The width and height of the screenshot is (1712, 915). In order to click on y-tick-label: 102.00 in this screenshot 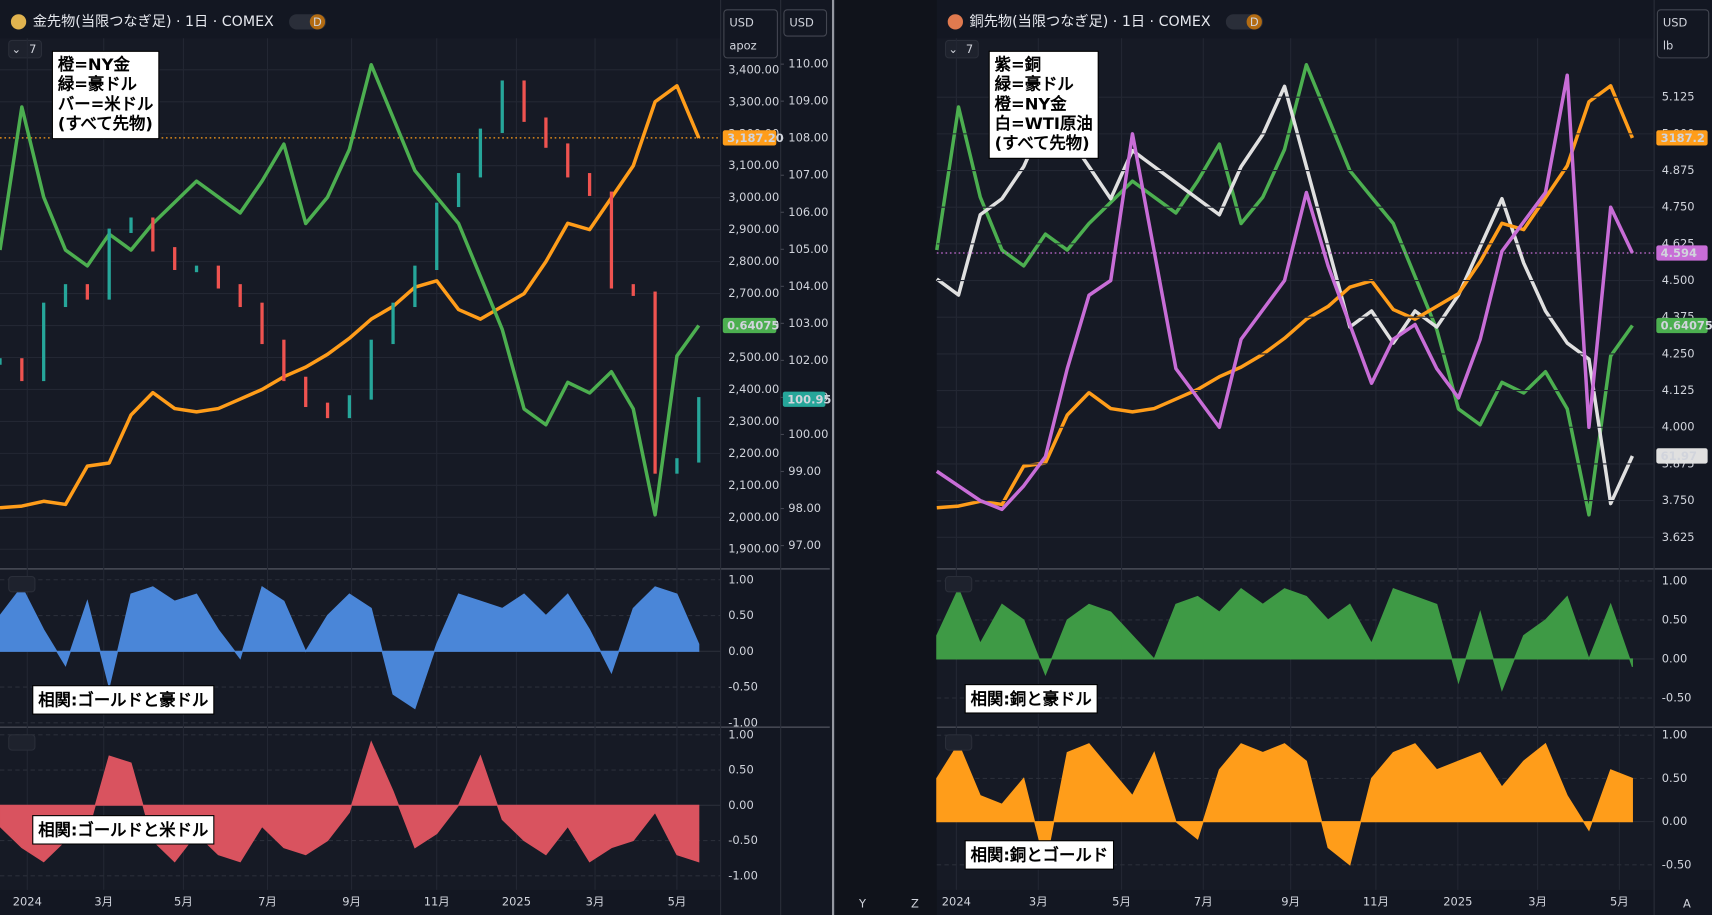, I will do `click(808, 360)`.